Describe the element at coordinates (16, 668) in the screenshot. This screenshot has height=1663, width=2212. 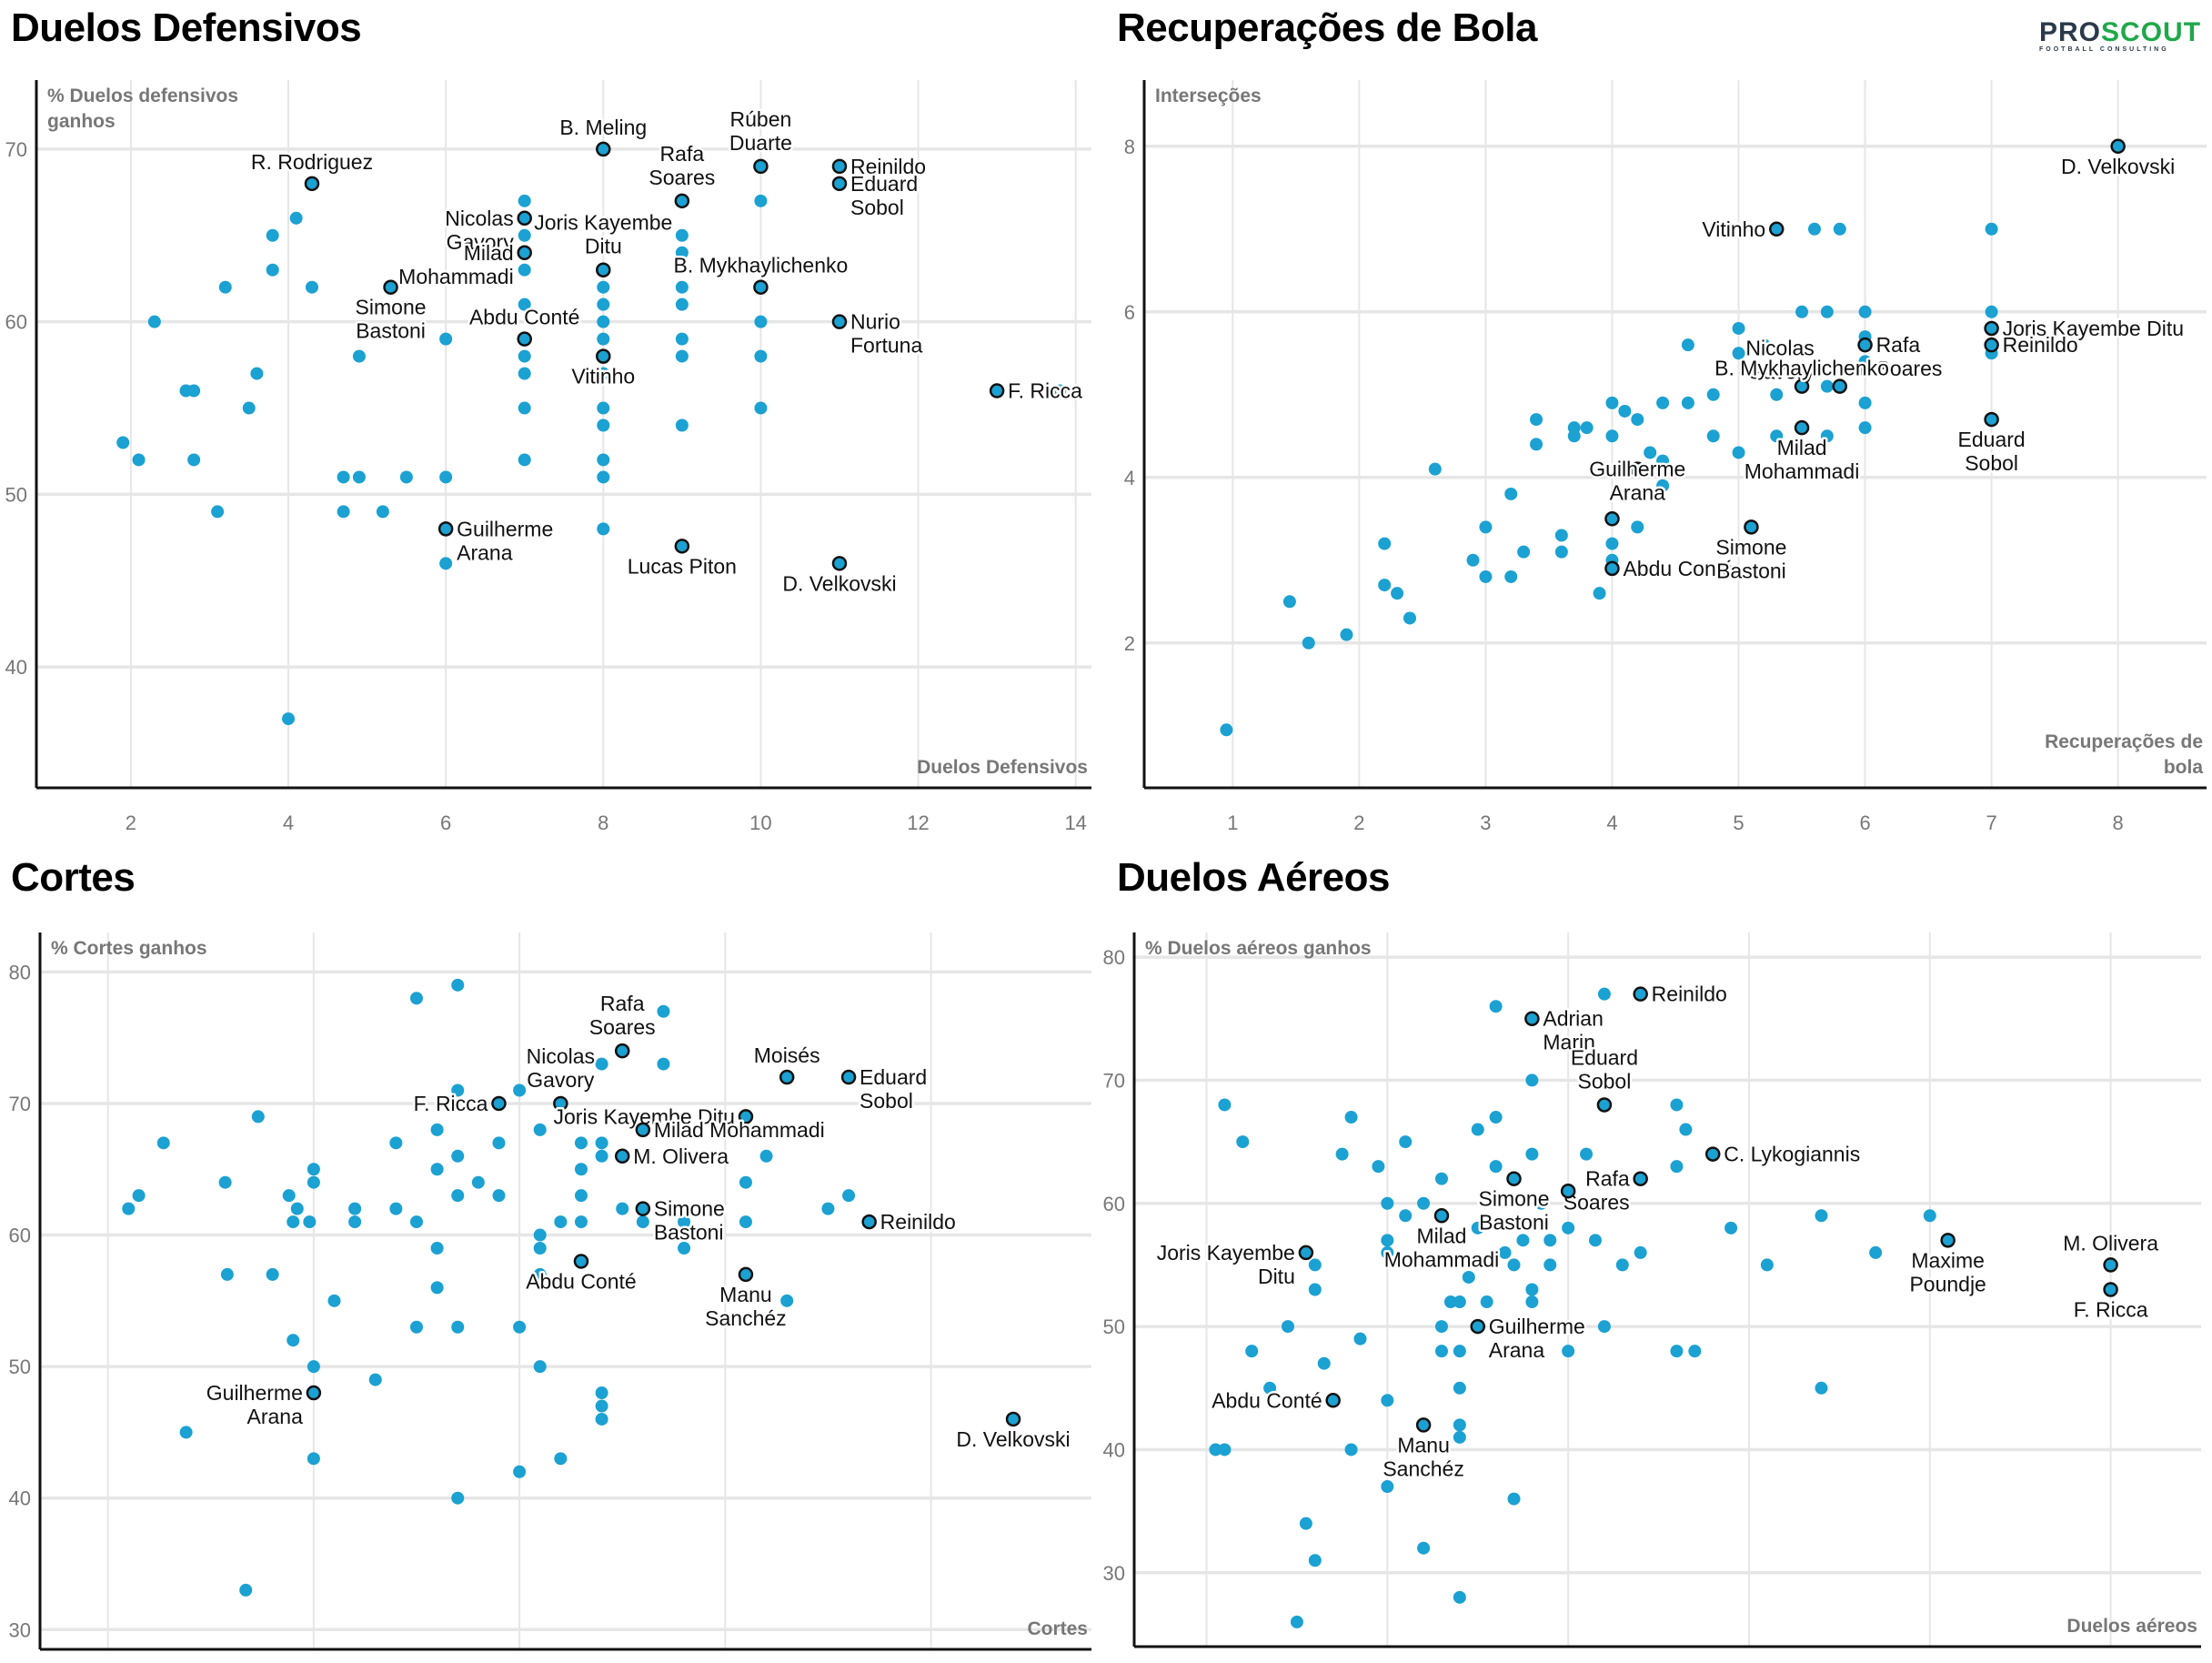
I see `y-tick-label: 40` at that location.